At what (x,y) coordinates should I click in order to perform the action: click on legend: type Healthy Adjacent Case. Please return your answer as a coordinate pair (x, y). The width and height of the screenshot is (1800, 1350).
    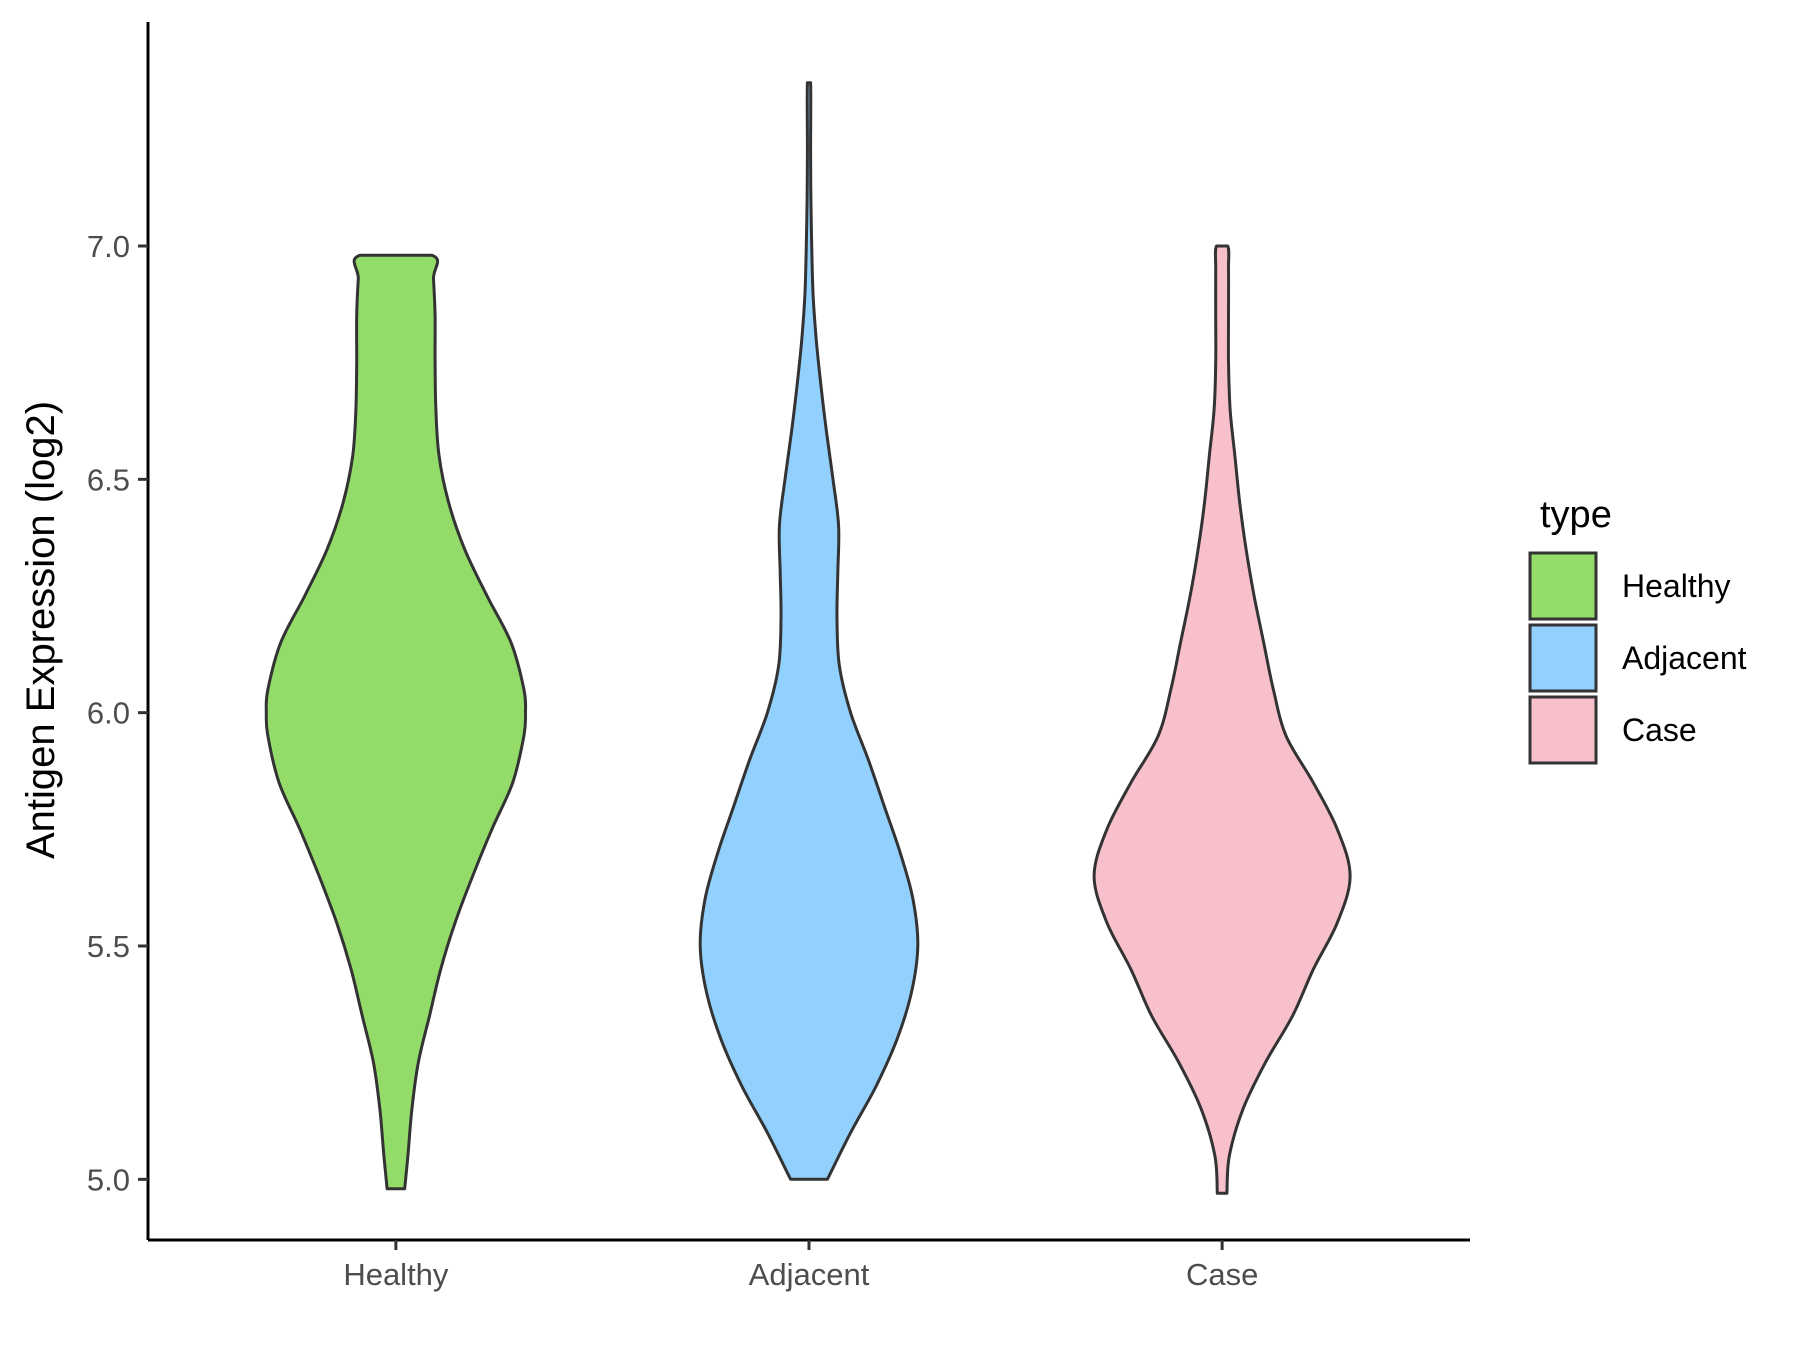
    Looking at the image, I should click on (1637, 629).